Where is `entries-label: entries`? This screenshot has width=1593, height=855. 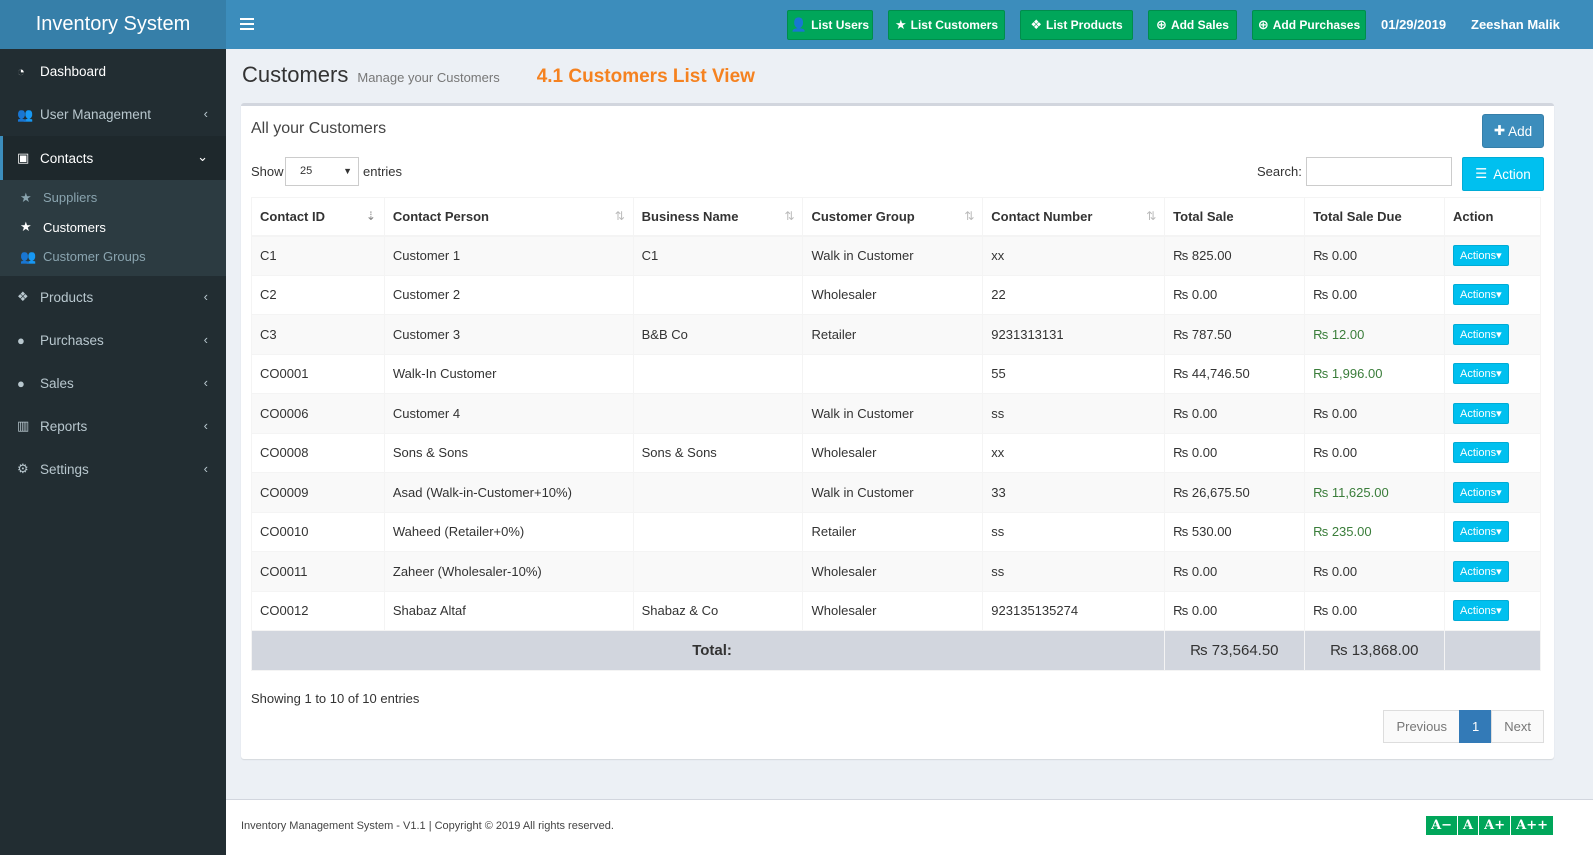 entries-label: entries is located at coordinates (383, 171).